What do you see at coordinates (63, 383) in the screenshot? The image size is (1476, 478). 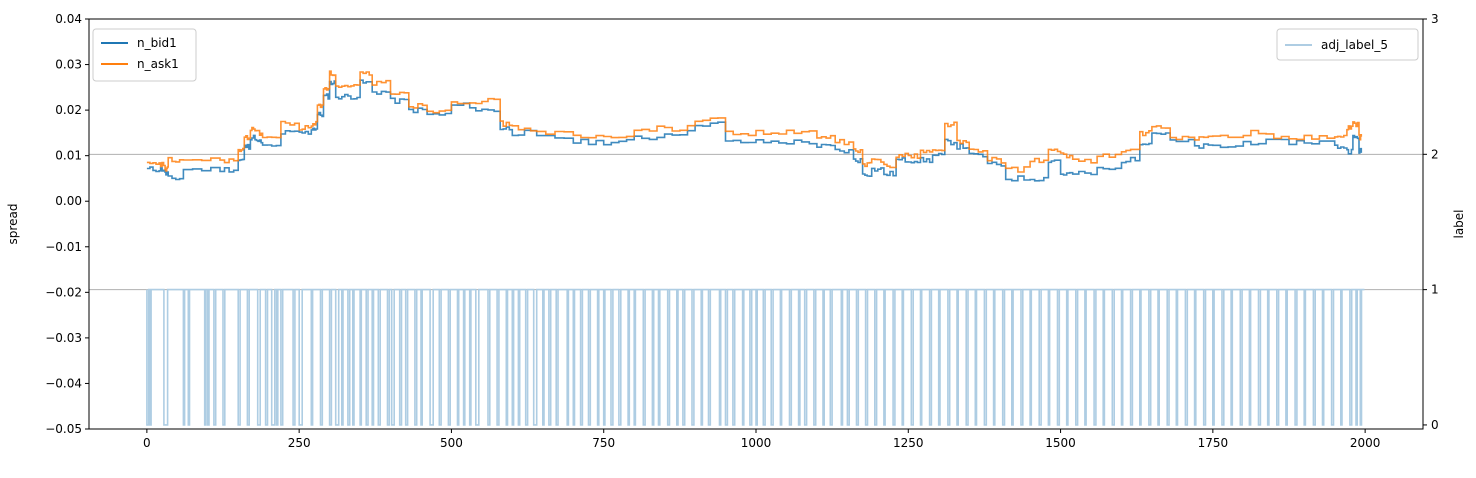 I see `y-left-tick-label-1: −0.04` at bounding box center [63, 383].